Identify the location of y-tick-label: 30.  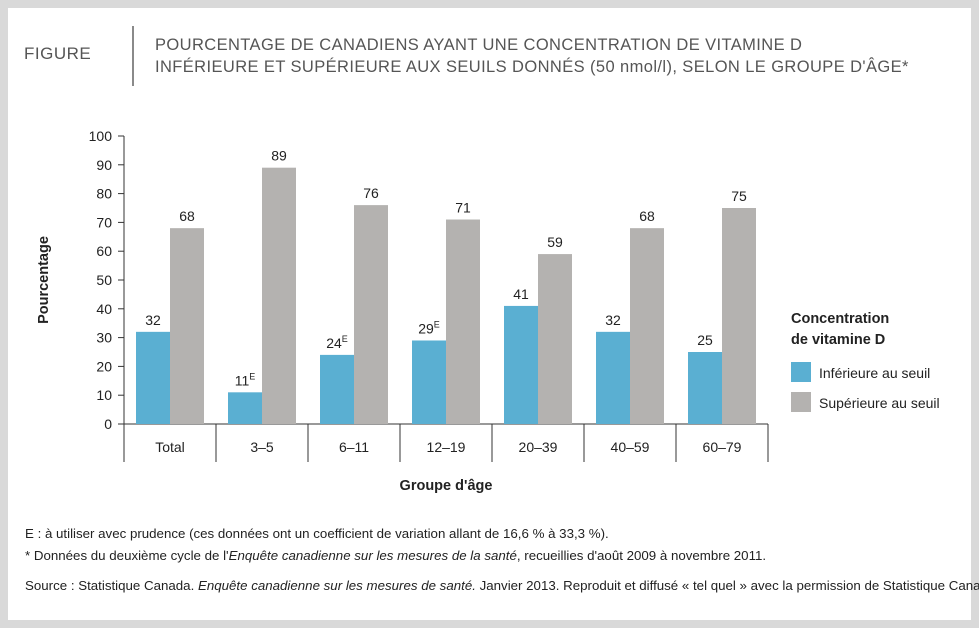
(104, 338).